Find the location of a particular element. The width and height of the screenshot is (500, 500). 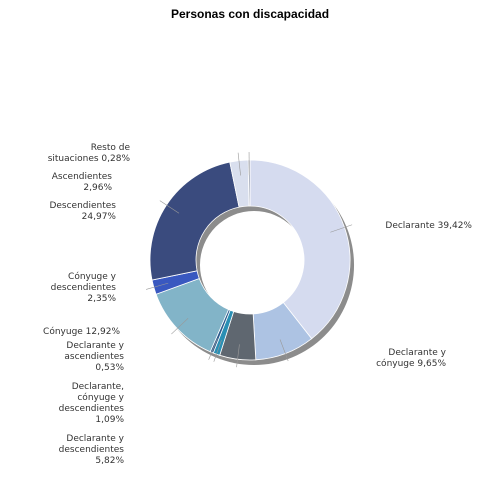

slice-label-4: Declarante y ascendientes 0,53% is located at coordinates (94, 357).